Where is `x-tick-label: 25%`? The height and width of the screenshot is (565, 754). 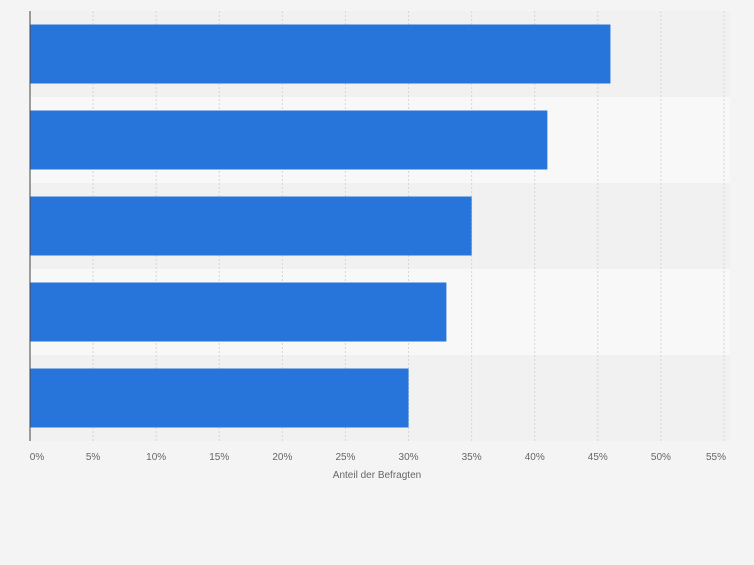
x-tick-label: 25% is located at coordinates (345, 457).